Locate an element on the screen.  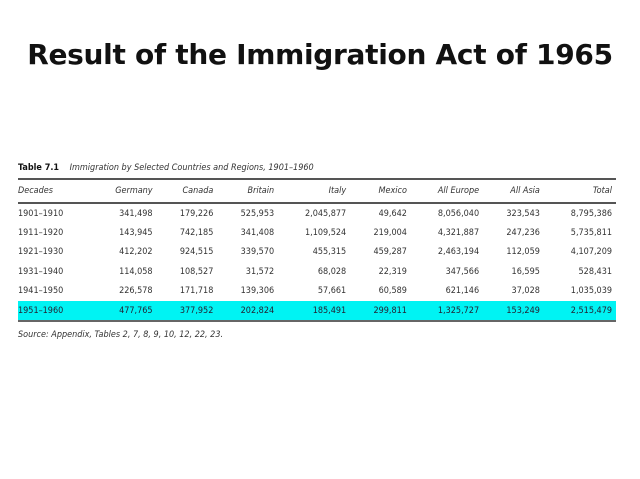
cell-decade: 1911–1920 is located at coordinates (41, 233).